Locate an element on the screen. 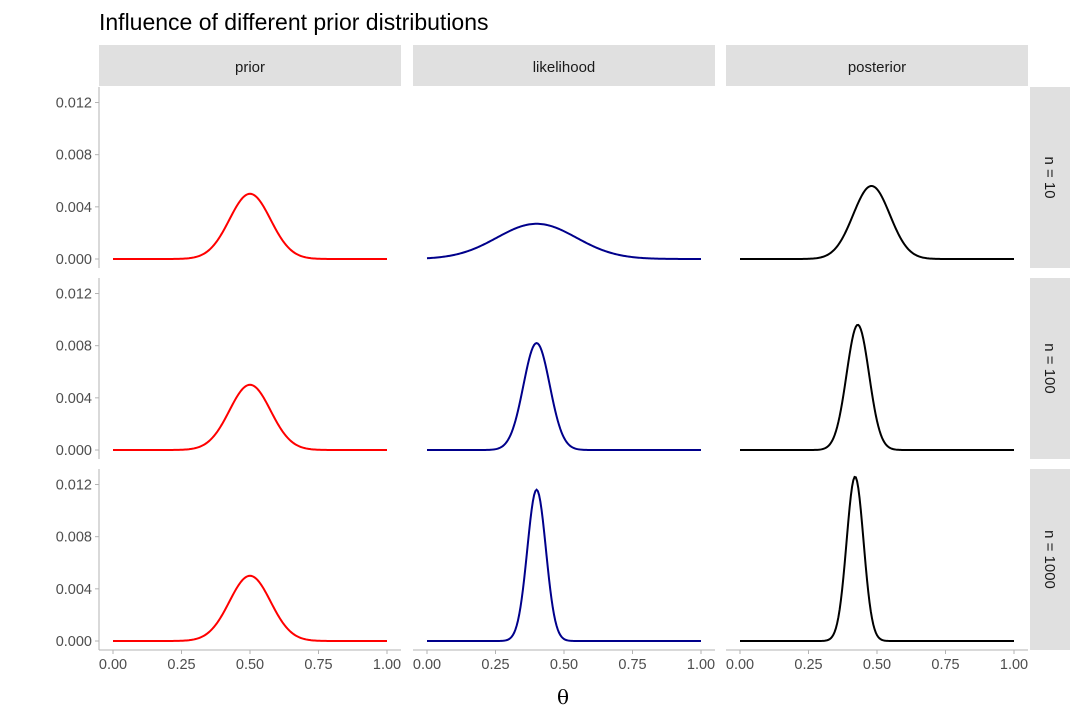  strip-row-label-2: n = 1000 is located at coordinates (1049, 559).